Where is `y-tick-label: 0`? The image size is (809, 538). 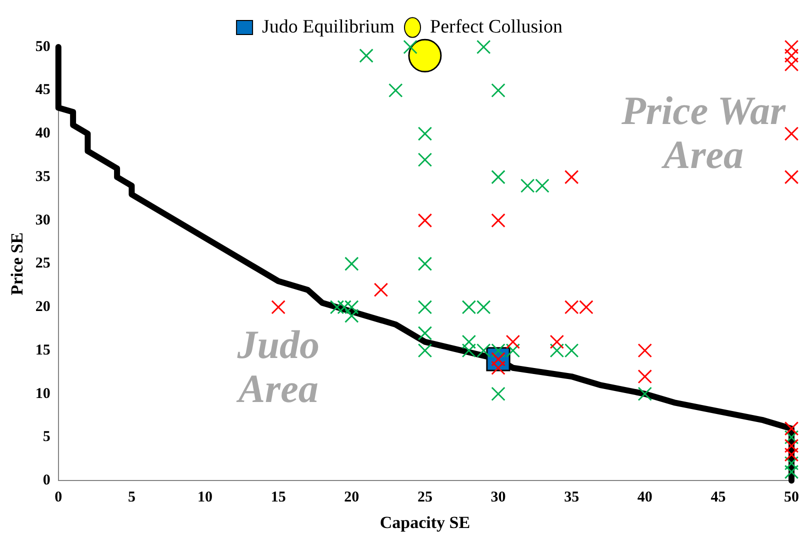 y-tick-label: 0 is located at coordinates (46, 480).